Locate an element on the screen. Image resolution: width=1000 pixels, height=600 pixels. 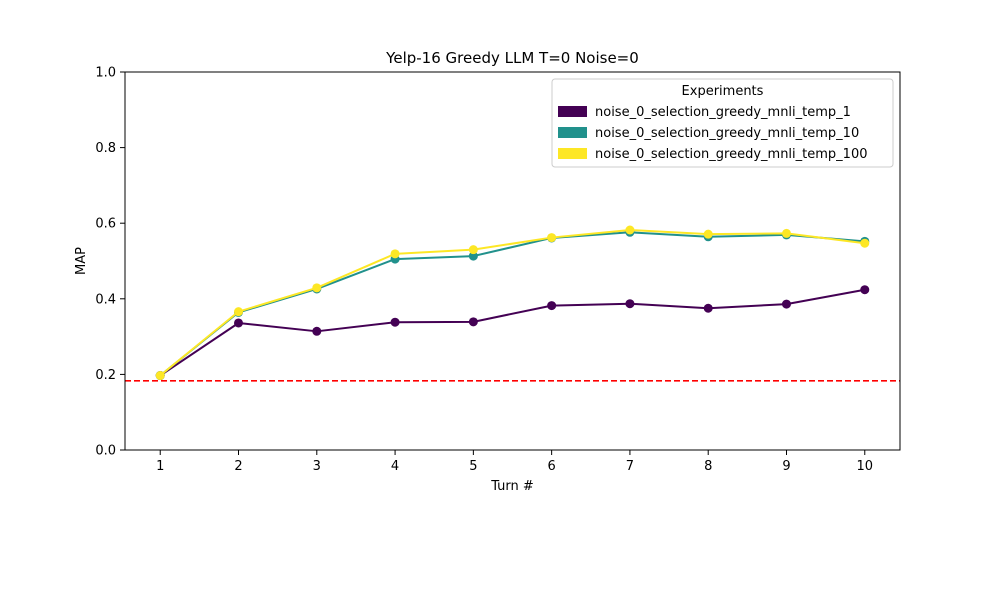
legend-box is located at coordinates (722, 123).